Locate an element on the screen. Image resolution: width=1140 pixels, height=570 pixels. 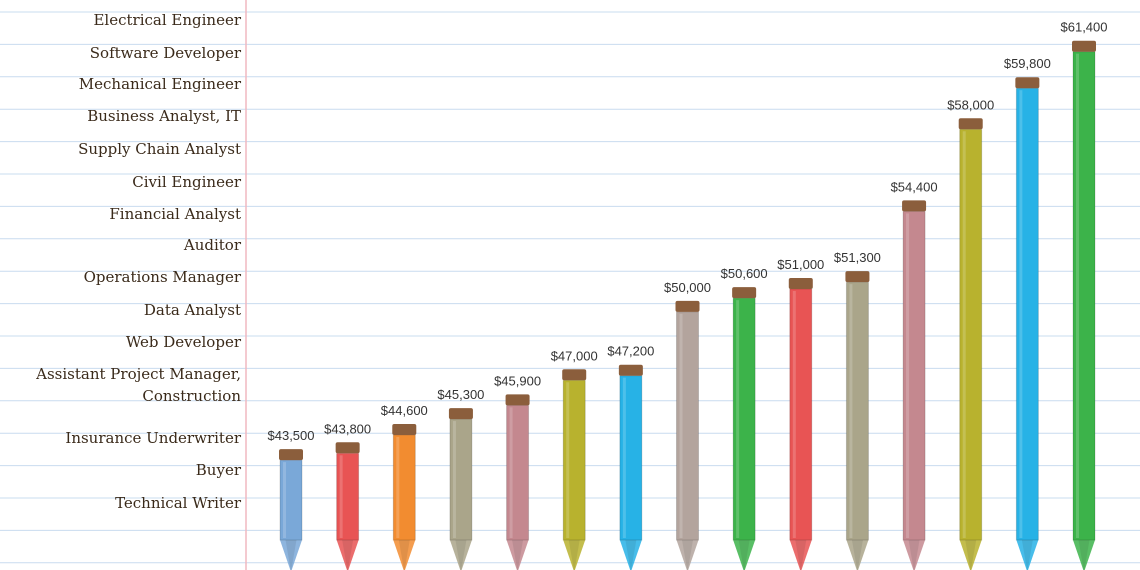
value-label: $47,000 is located at coordinates (574, 355).